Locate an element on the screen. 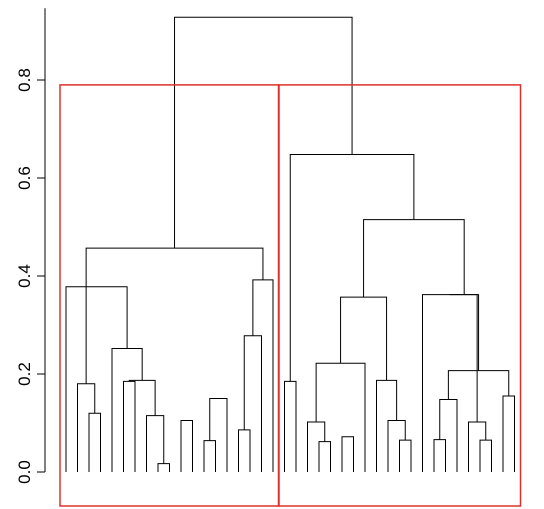  y-tick-label: 0.2 is located at coordinates (24, 374).